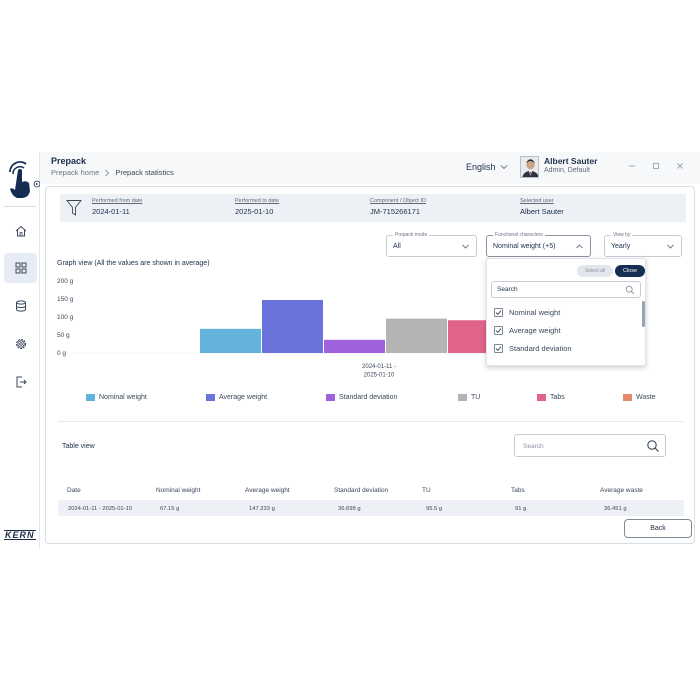  What do you see at coordinates (518, 490) in the screenshot?
I see `table-column-header: Tabs` at bounding box center [518, 490].